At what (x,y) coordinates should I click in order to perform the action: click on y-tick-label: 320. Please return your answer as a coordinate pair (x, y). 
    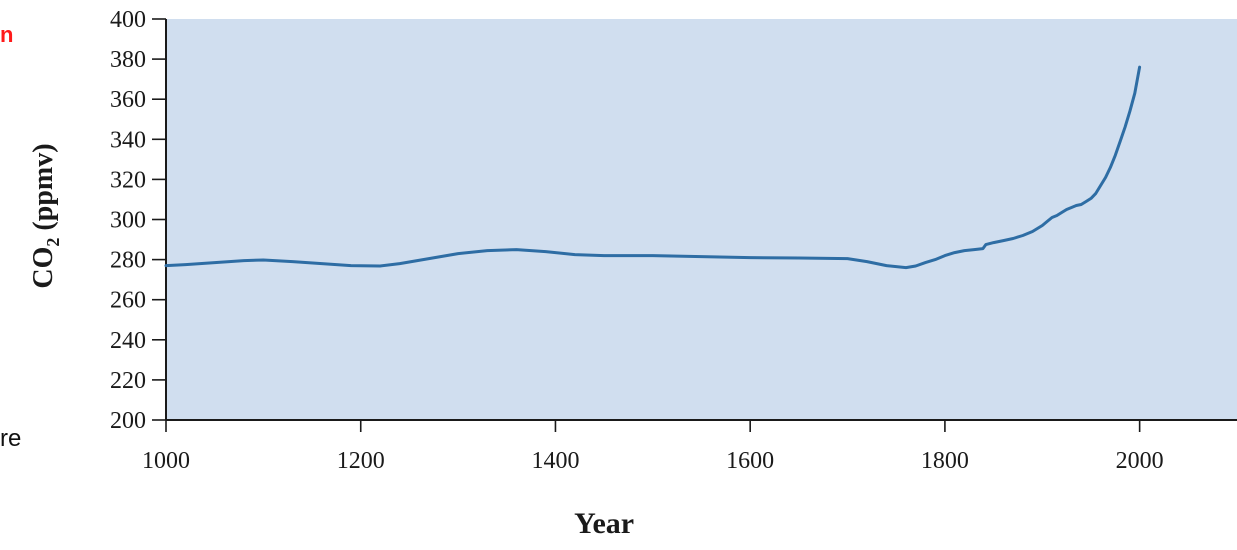
    Looking at the image, I should click on (128, 180).